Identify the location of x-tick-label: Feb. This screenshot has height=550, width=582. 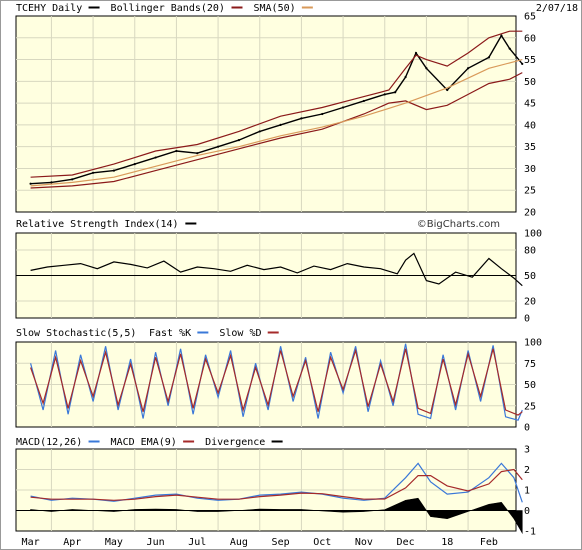
(489, 542).